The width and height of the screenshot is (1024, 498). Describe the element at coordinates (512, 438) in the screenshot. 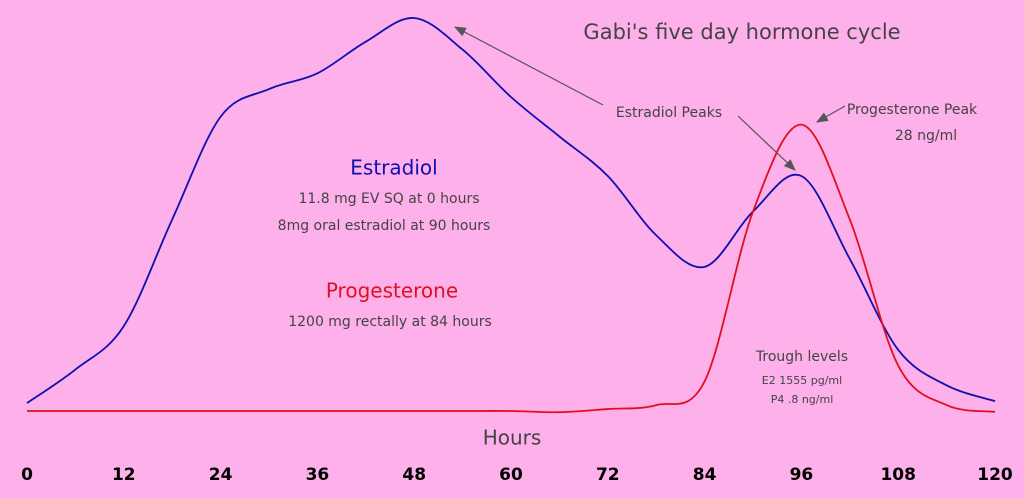

I see `x-axis-label: Hours` at that location.